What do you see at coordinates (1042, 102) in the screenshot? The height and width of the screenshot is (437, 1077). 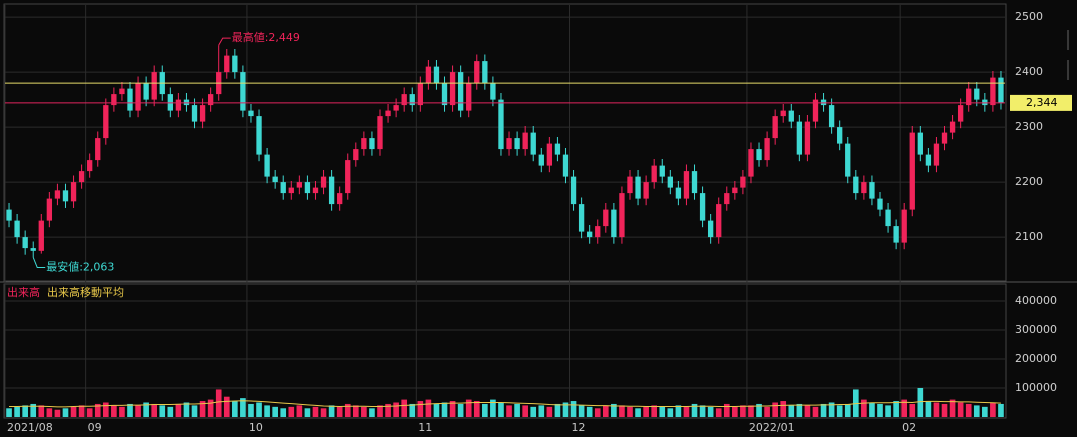 I see `price-label: 2,344` at bounding box center [1042, 102].